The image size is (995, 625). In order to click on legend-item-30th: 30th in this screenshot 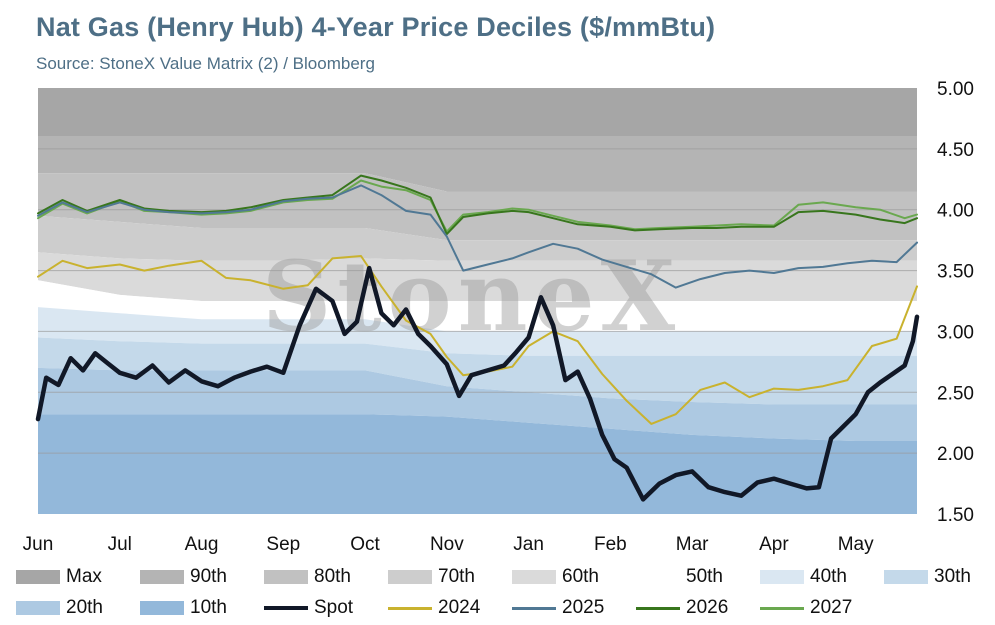, I will do `click(927, 577)`.